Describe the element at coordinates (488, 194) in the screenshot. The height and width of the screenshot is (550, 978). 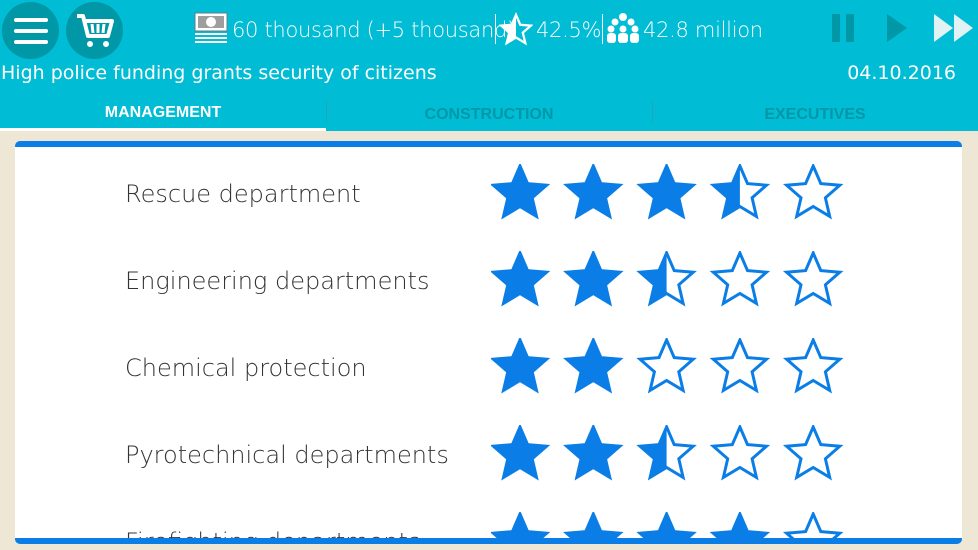
I see `department-row: Rescue department` at that location.